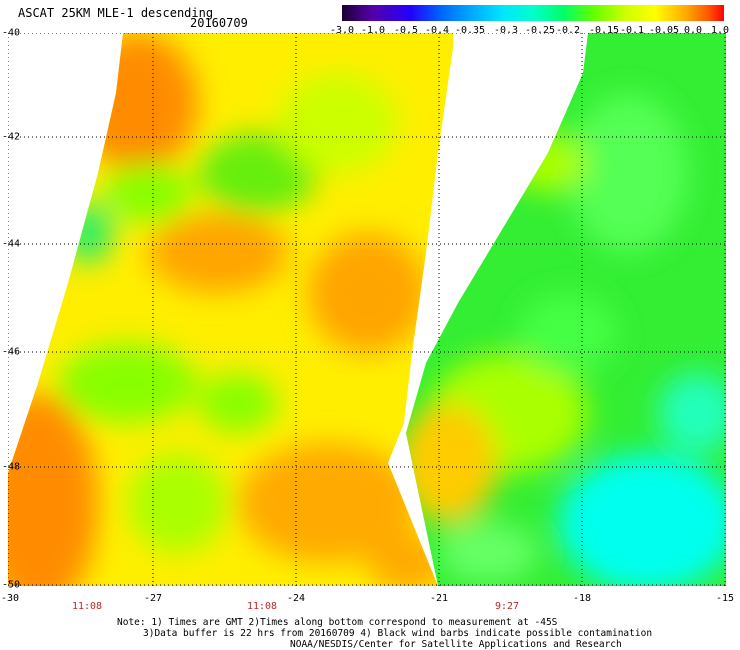 The image size is (740, 650). I want to click on lat-label: -50, so click(11, 585).